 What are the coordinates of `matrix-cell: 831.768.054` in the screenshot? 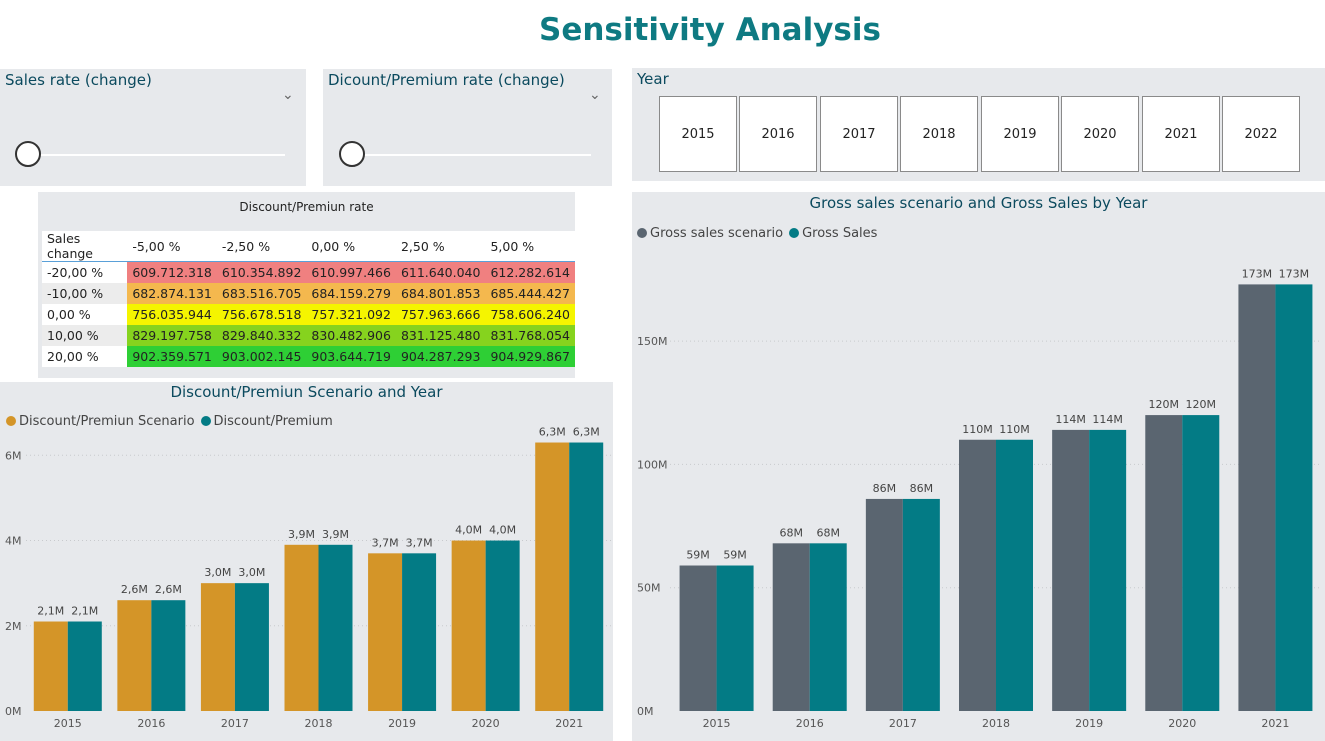 It's located at (530, 335).